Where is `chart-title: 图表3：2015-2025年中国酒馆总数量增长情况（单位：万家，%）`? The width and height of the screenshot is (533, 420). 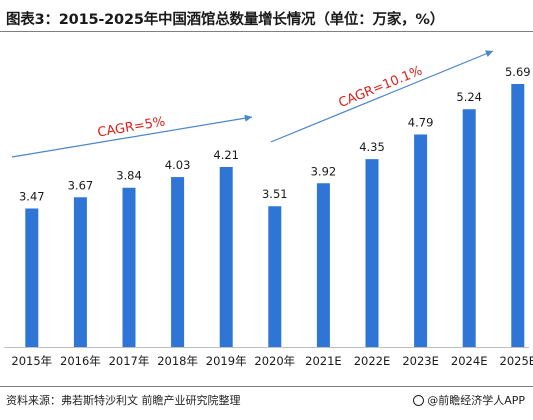 chart-title: 图表3：2015-2025年中国酒馆总数量增长情况（单位：万家，%） is located at coordinates (225, 20).